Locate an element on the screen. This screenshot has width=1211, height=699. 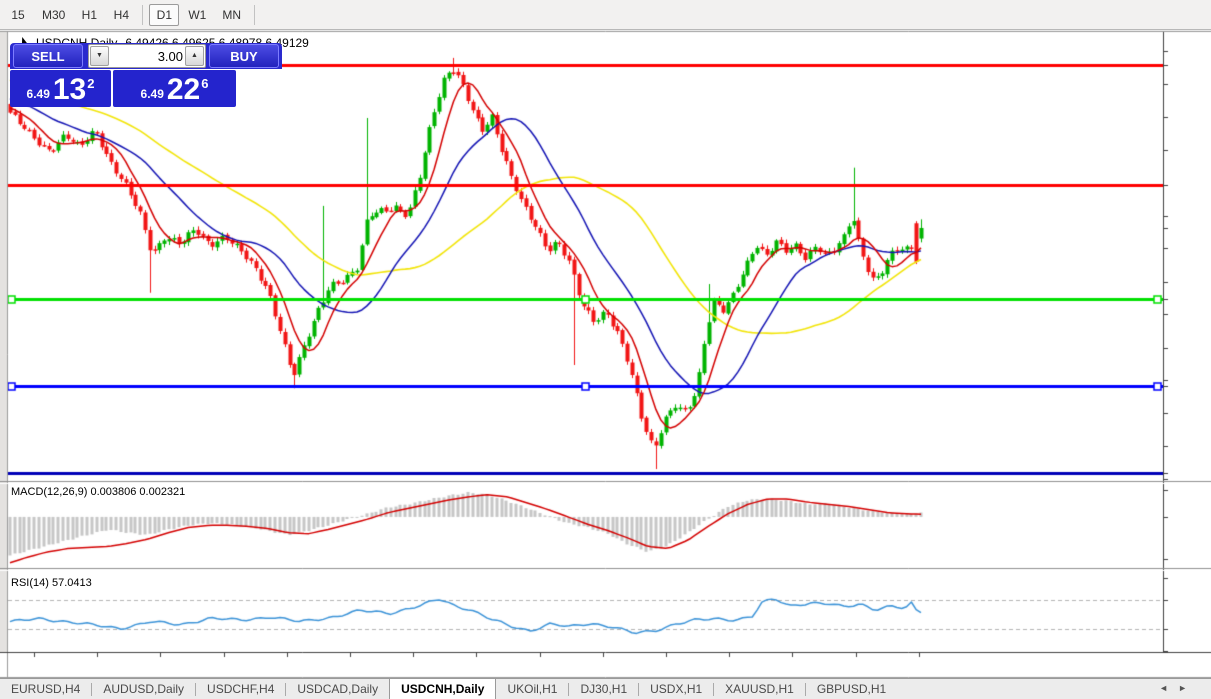
trade-panel-top-row: SELL ▼ ▲ BUY is located at coordinates (146, 56).